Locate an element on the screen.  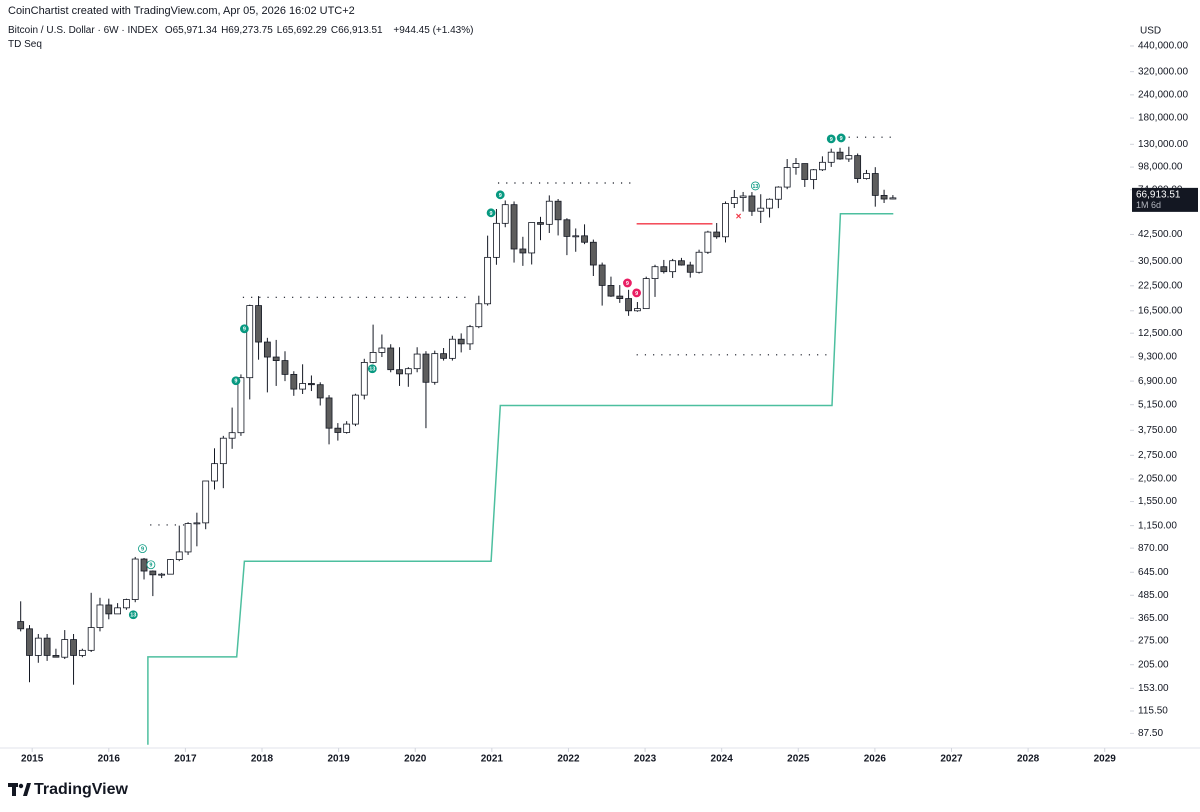
y-tick-label: 3,750.00 is located at coordinates (1157, 430).